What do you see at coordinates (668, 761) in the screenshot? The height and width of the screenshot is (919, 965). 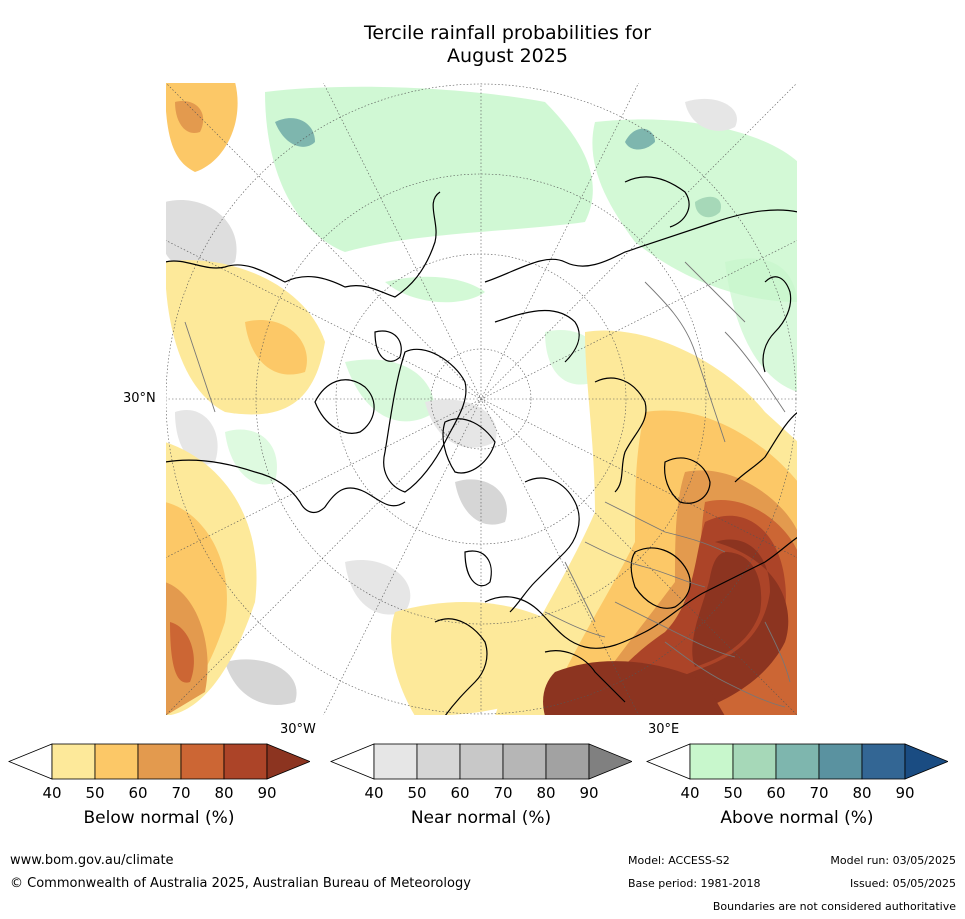 I see `above-colorbar-extend-low` at bounding box center [668, 761].